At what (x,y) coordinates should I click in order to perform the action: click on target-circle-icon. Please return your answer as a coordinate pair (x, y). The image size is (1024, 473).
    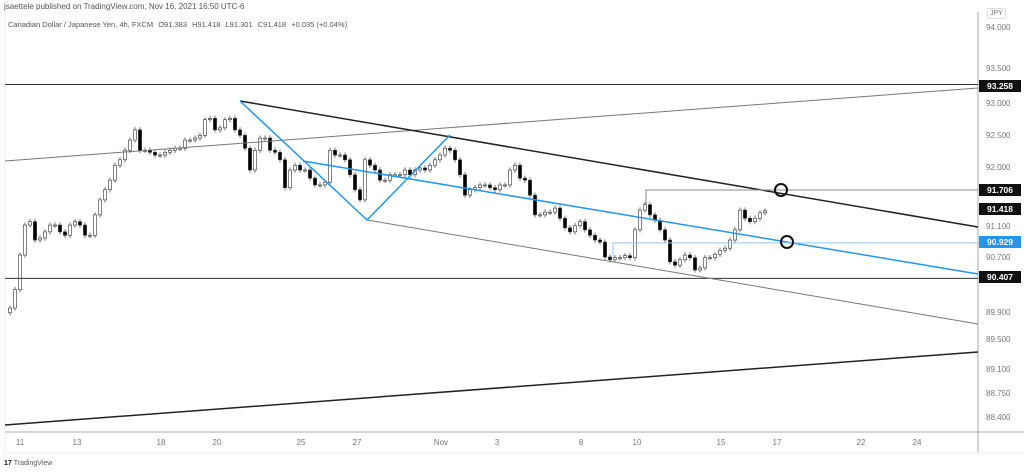
    Looking at the image, I should click on (787, 242).